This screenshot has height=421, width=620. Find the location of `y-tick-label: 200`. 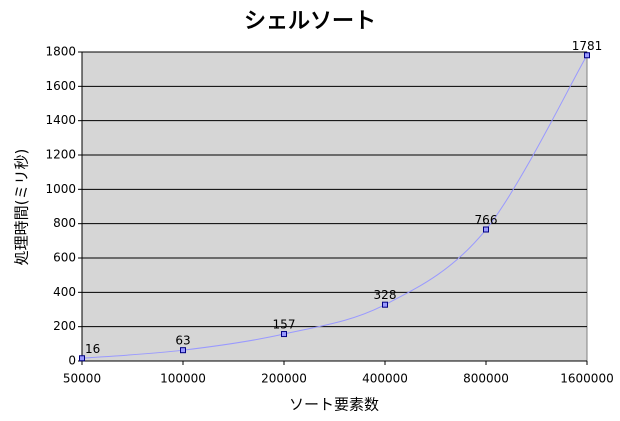

y-tick-label: 200 is located at coordinates (64, 326).